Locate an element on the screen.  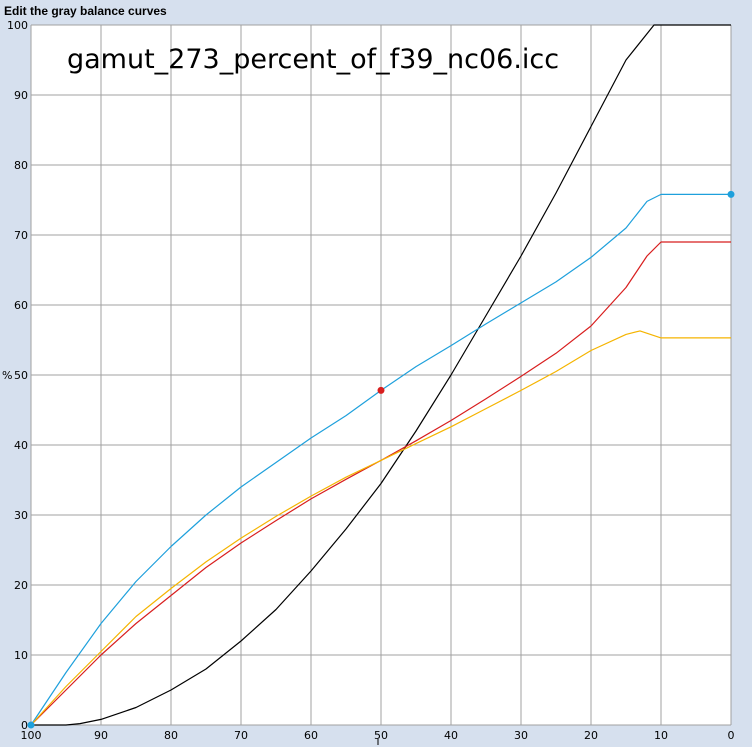
y-tick-label: 100 is located at coordinates (17, 25).